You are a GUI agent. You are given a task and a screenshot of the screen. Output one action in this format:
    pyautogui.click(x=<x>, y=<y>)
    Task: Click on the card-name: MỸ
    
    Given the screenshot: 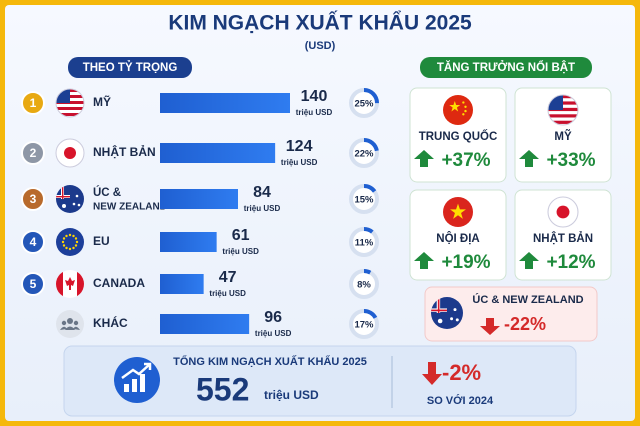 What is the action you would take?
    pyautogui.click(x=563, y=136)
    